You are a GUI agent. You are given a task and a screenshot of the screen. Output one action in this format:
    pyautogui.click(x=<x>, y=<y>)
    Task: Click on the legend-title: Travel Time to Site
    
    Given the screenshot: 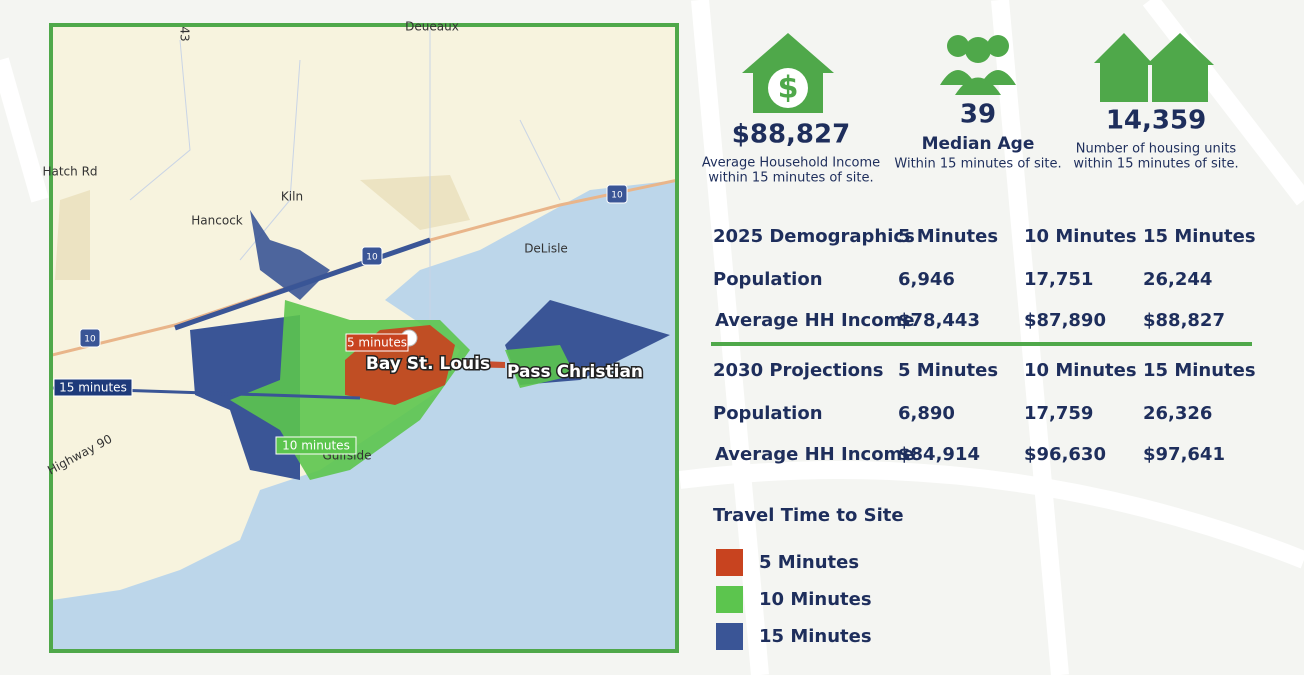 What is the action you would take?
    pyautogui.click(x=808, y=515)
    